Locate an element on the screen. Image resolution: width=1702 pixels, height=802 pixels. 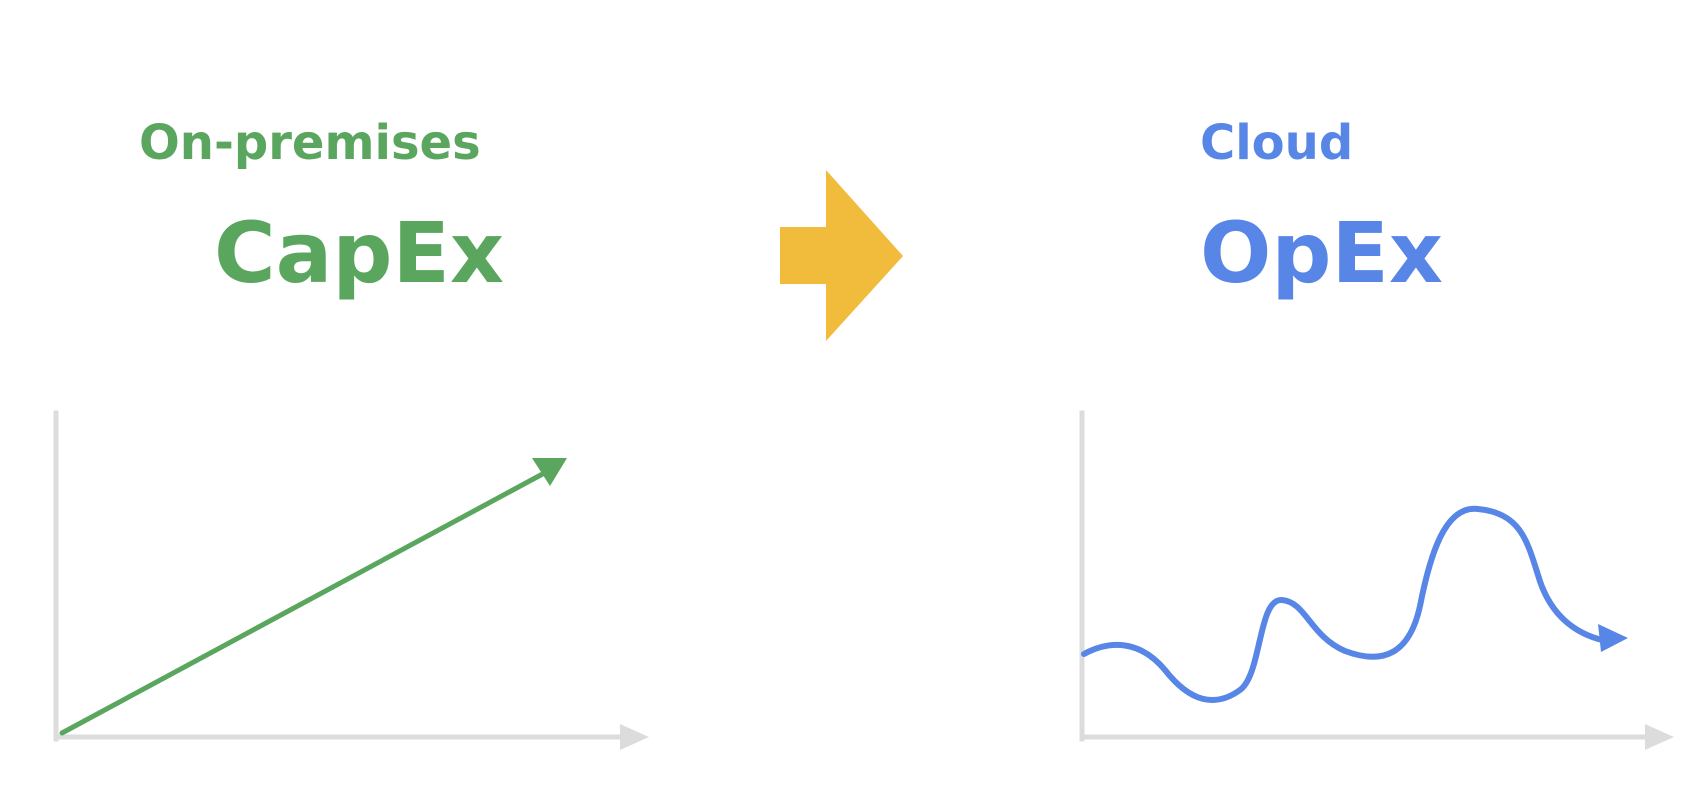
capex-trend-line is located at coordinates (306, 601).